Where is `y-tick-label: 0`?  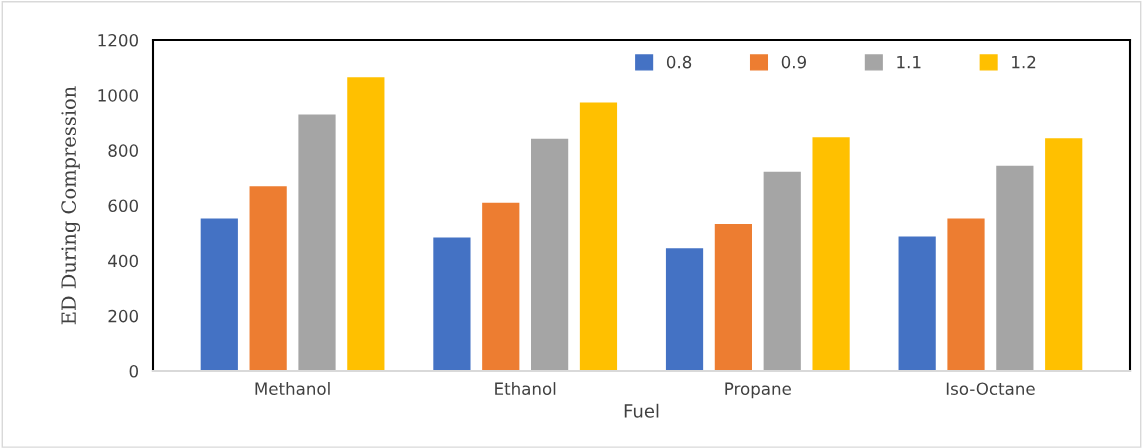
y-tick-label: 0 is located at coordinates (133, 371).